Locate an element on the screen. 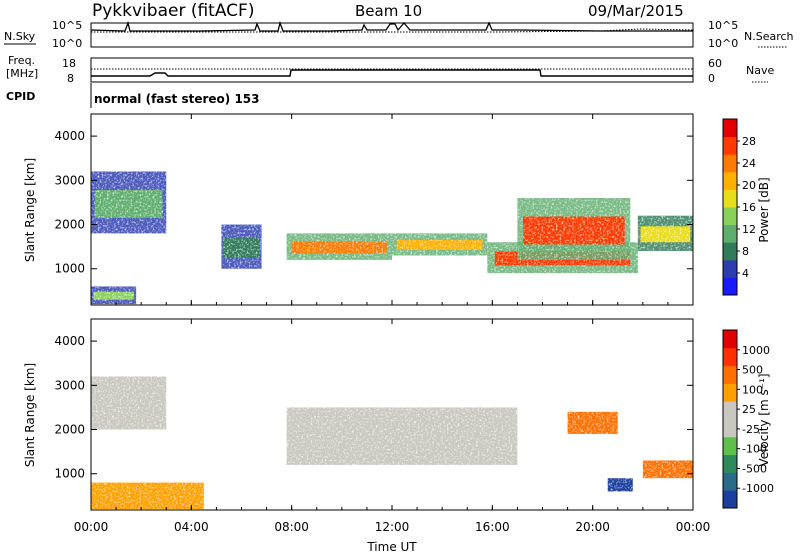 The height and width of the screenshot is (554, 800). velocity-colorbar: 1000 500 100 25 -25 -100 -500 -1000 is located at coordinates (748, 419).